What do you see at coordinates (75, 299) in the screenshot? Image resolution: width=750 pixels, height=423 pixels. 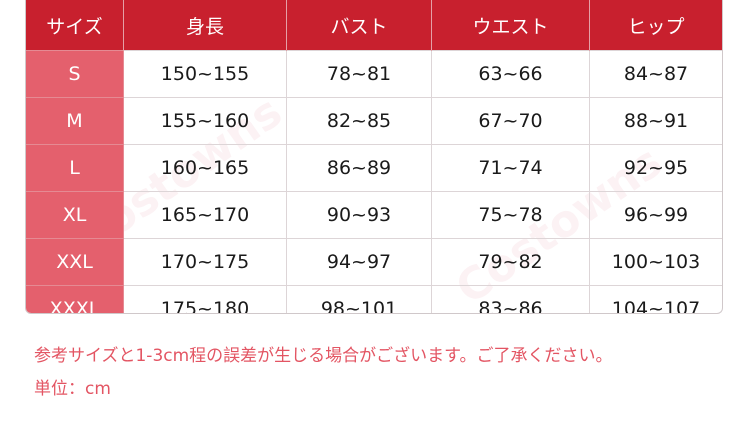 I see `cell-size: XXXL` at bounding box center [75, 299].